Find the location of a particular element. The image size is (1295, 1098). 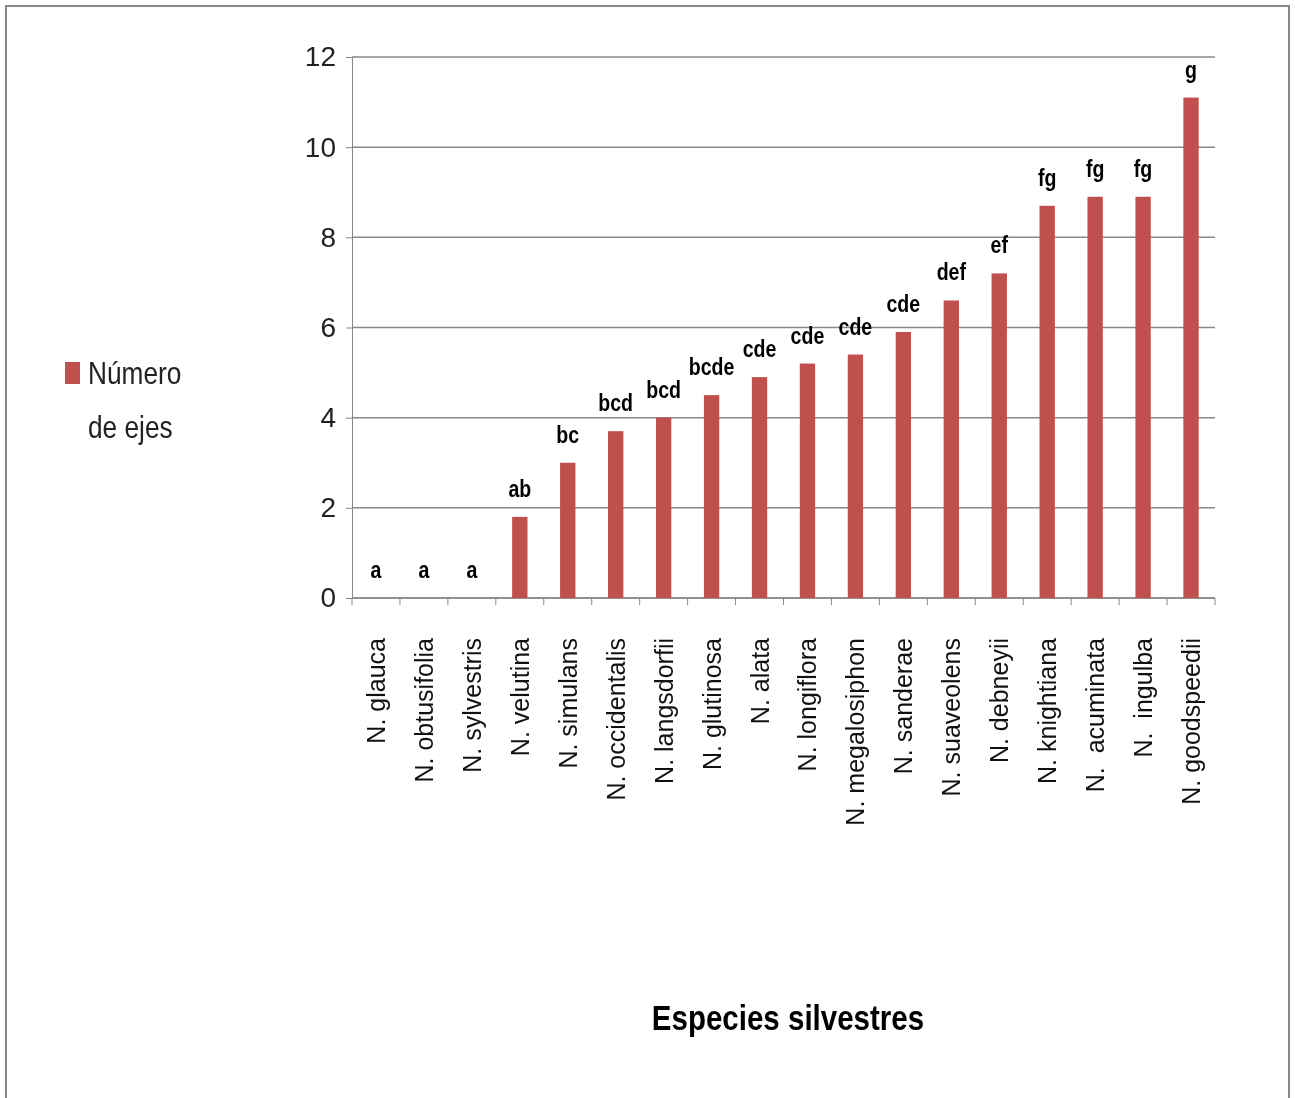

x-tick-label: N. debneyii is located at coordinates (999, 701).